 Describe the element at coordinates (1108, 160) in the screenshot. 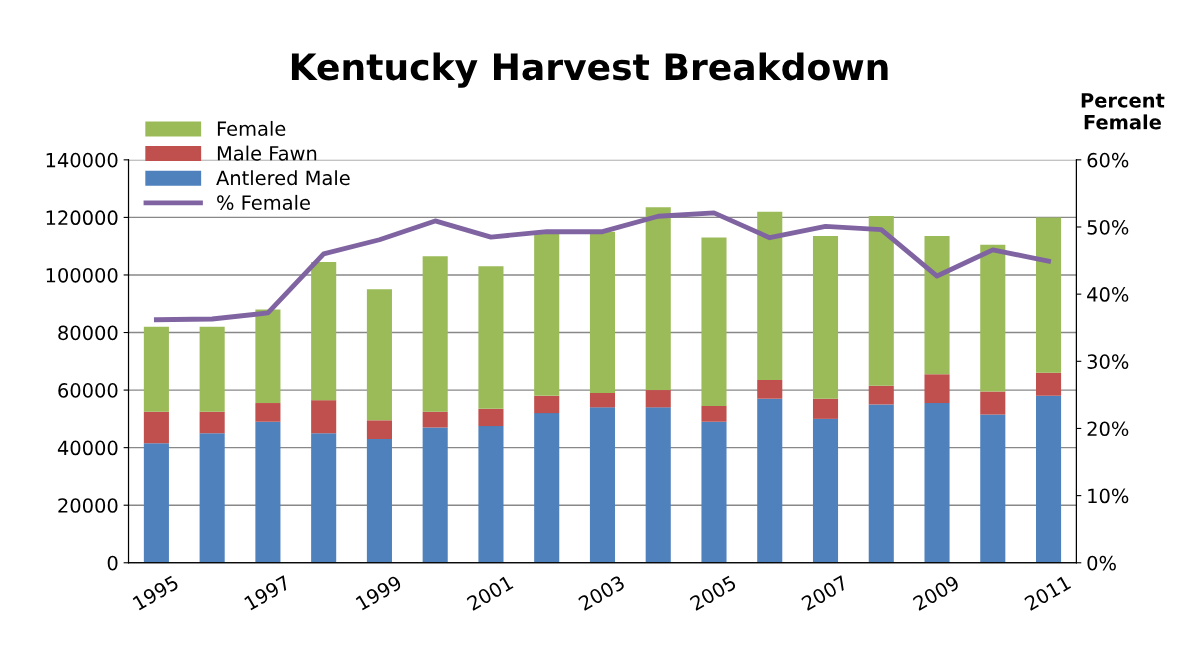

I see `y2-tick-label: 60%` at that location.